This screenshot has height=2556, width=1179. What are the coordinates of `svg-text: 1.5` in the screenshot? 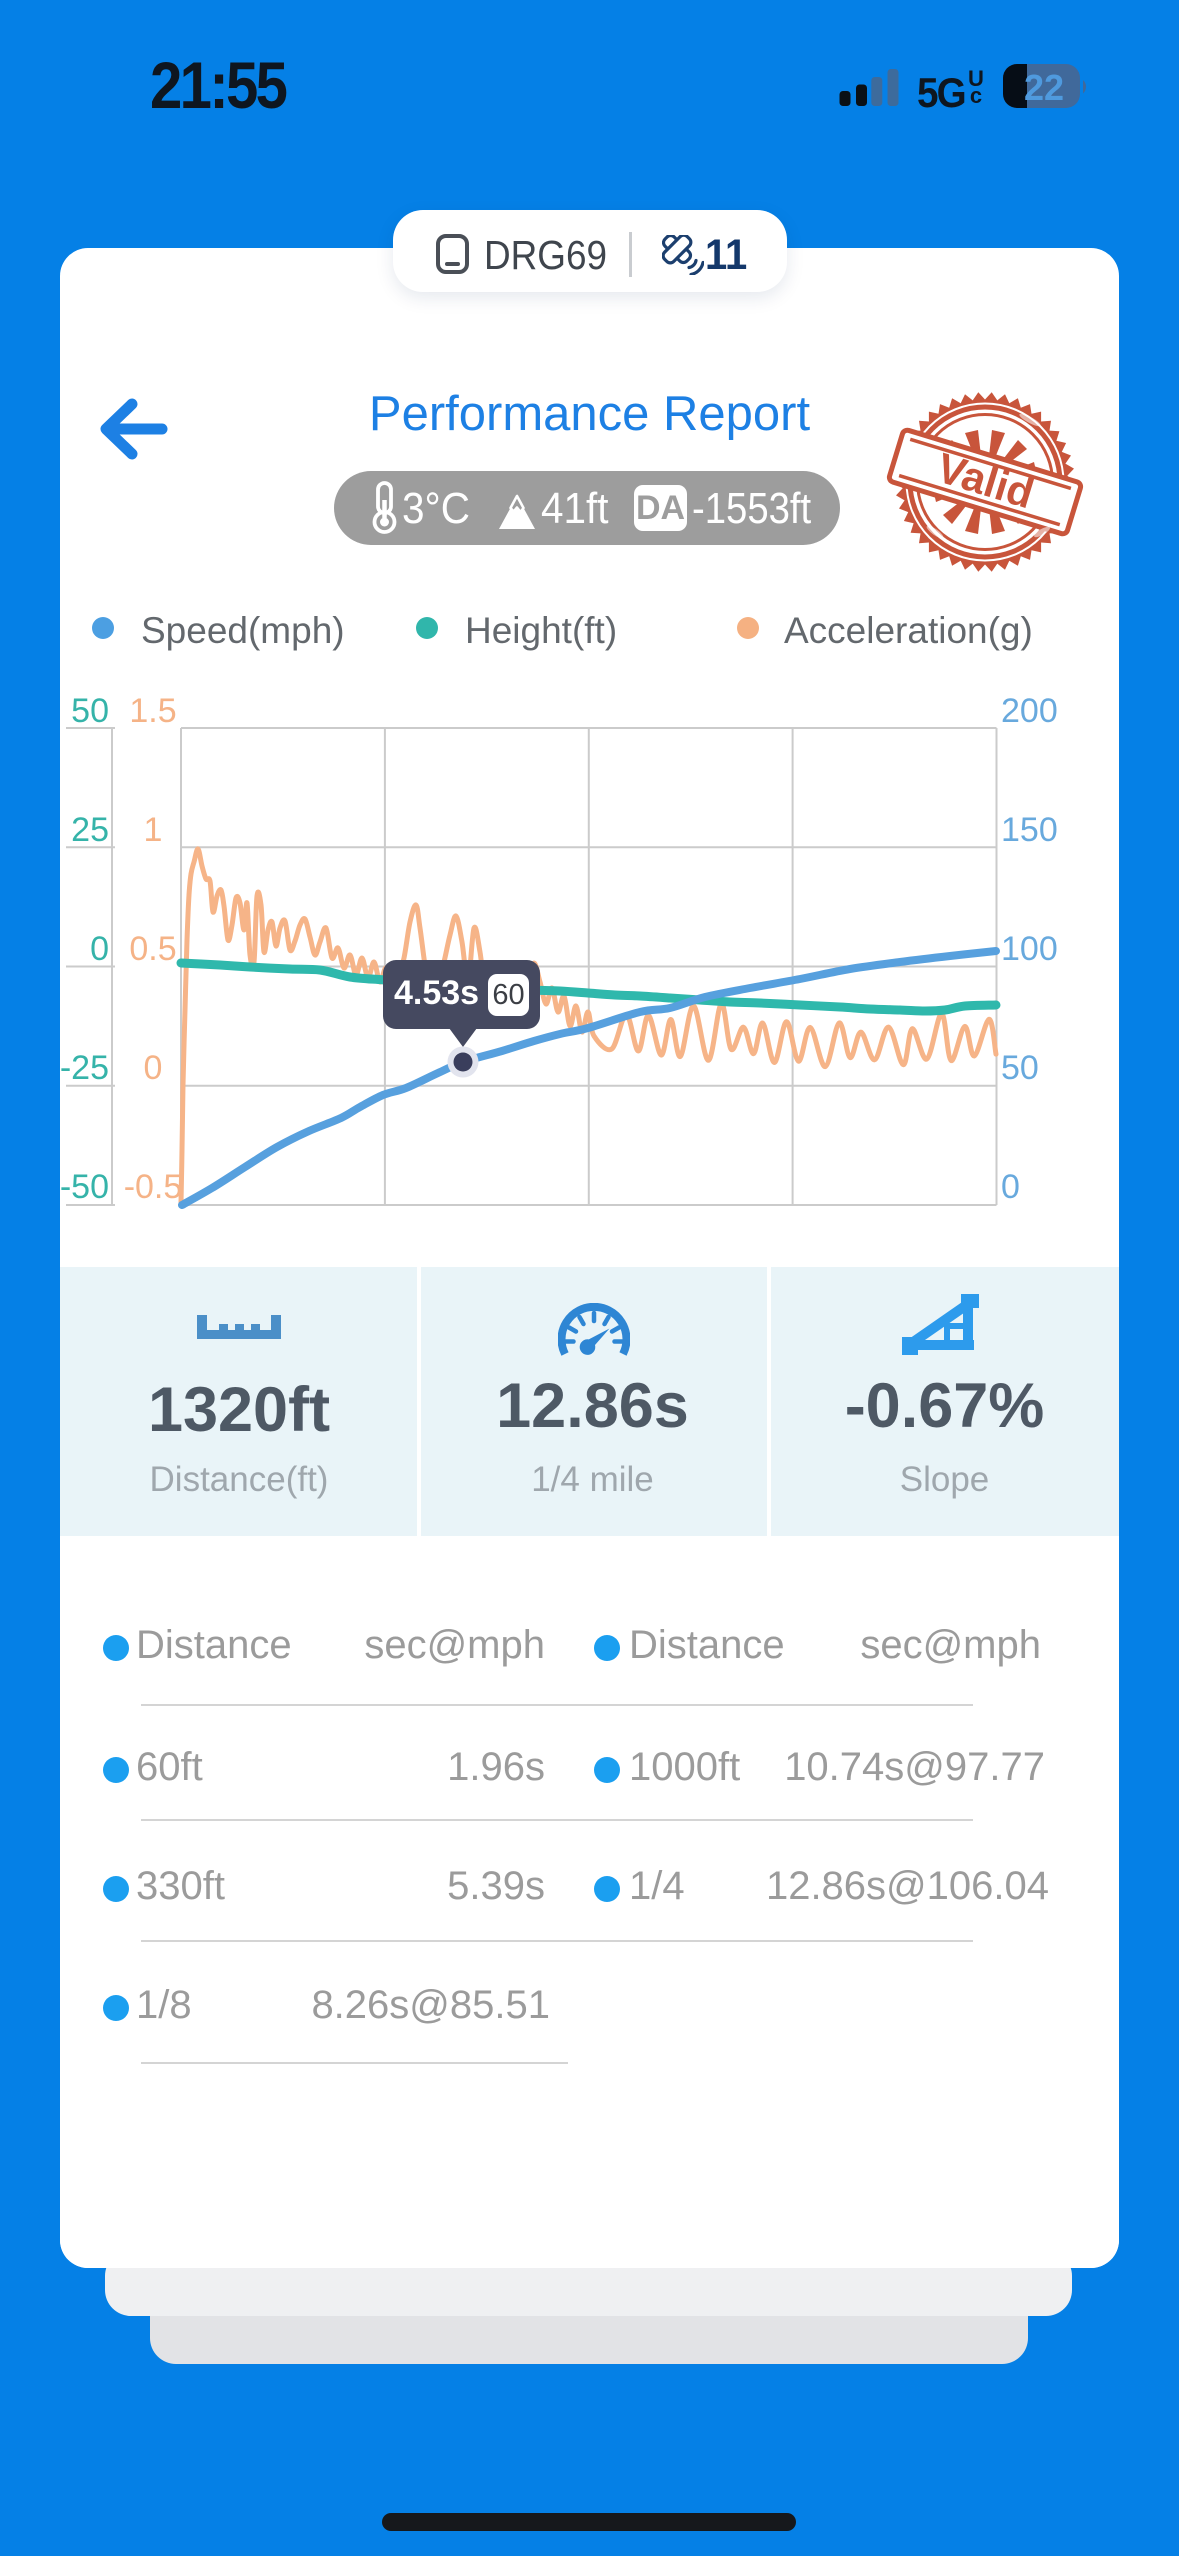 It's located at (152, 711).